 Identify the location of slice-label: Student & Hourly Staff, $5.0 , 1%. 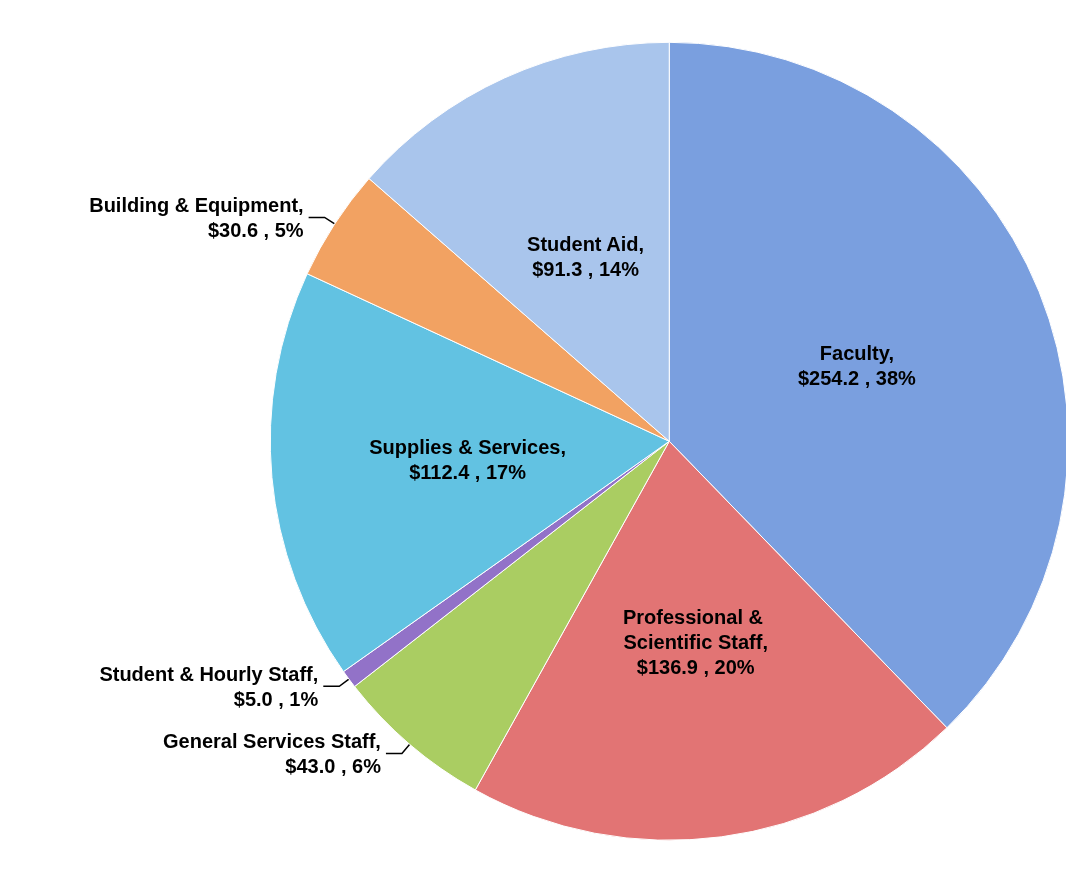
(209, 686).